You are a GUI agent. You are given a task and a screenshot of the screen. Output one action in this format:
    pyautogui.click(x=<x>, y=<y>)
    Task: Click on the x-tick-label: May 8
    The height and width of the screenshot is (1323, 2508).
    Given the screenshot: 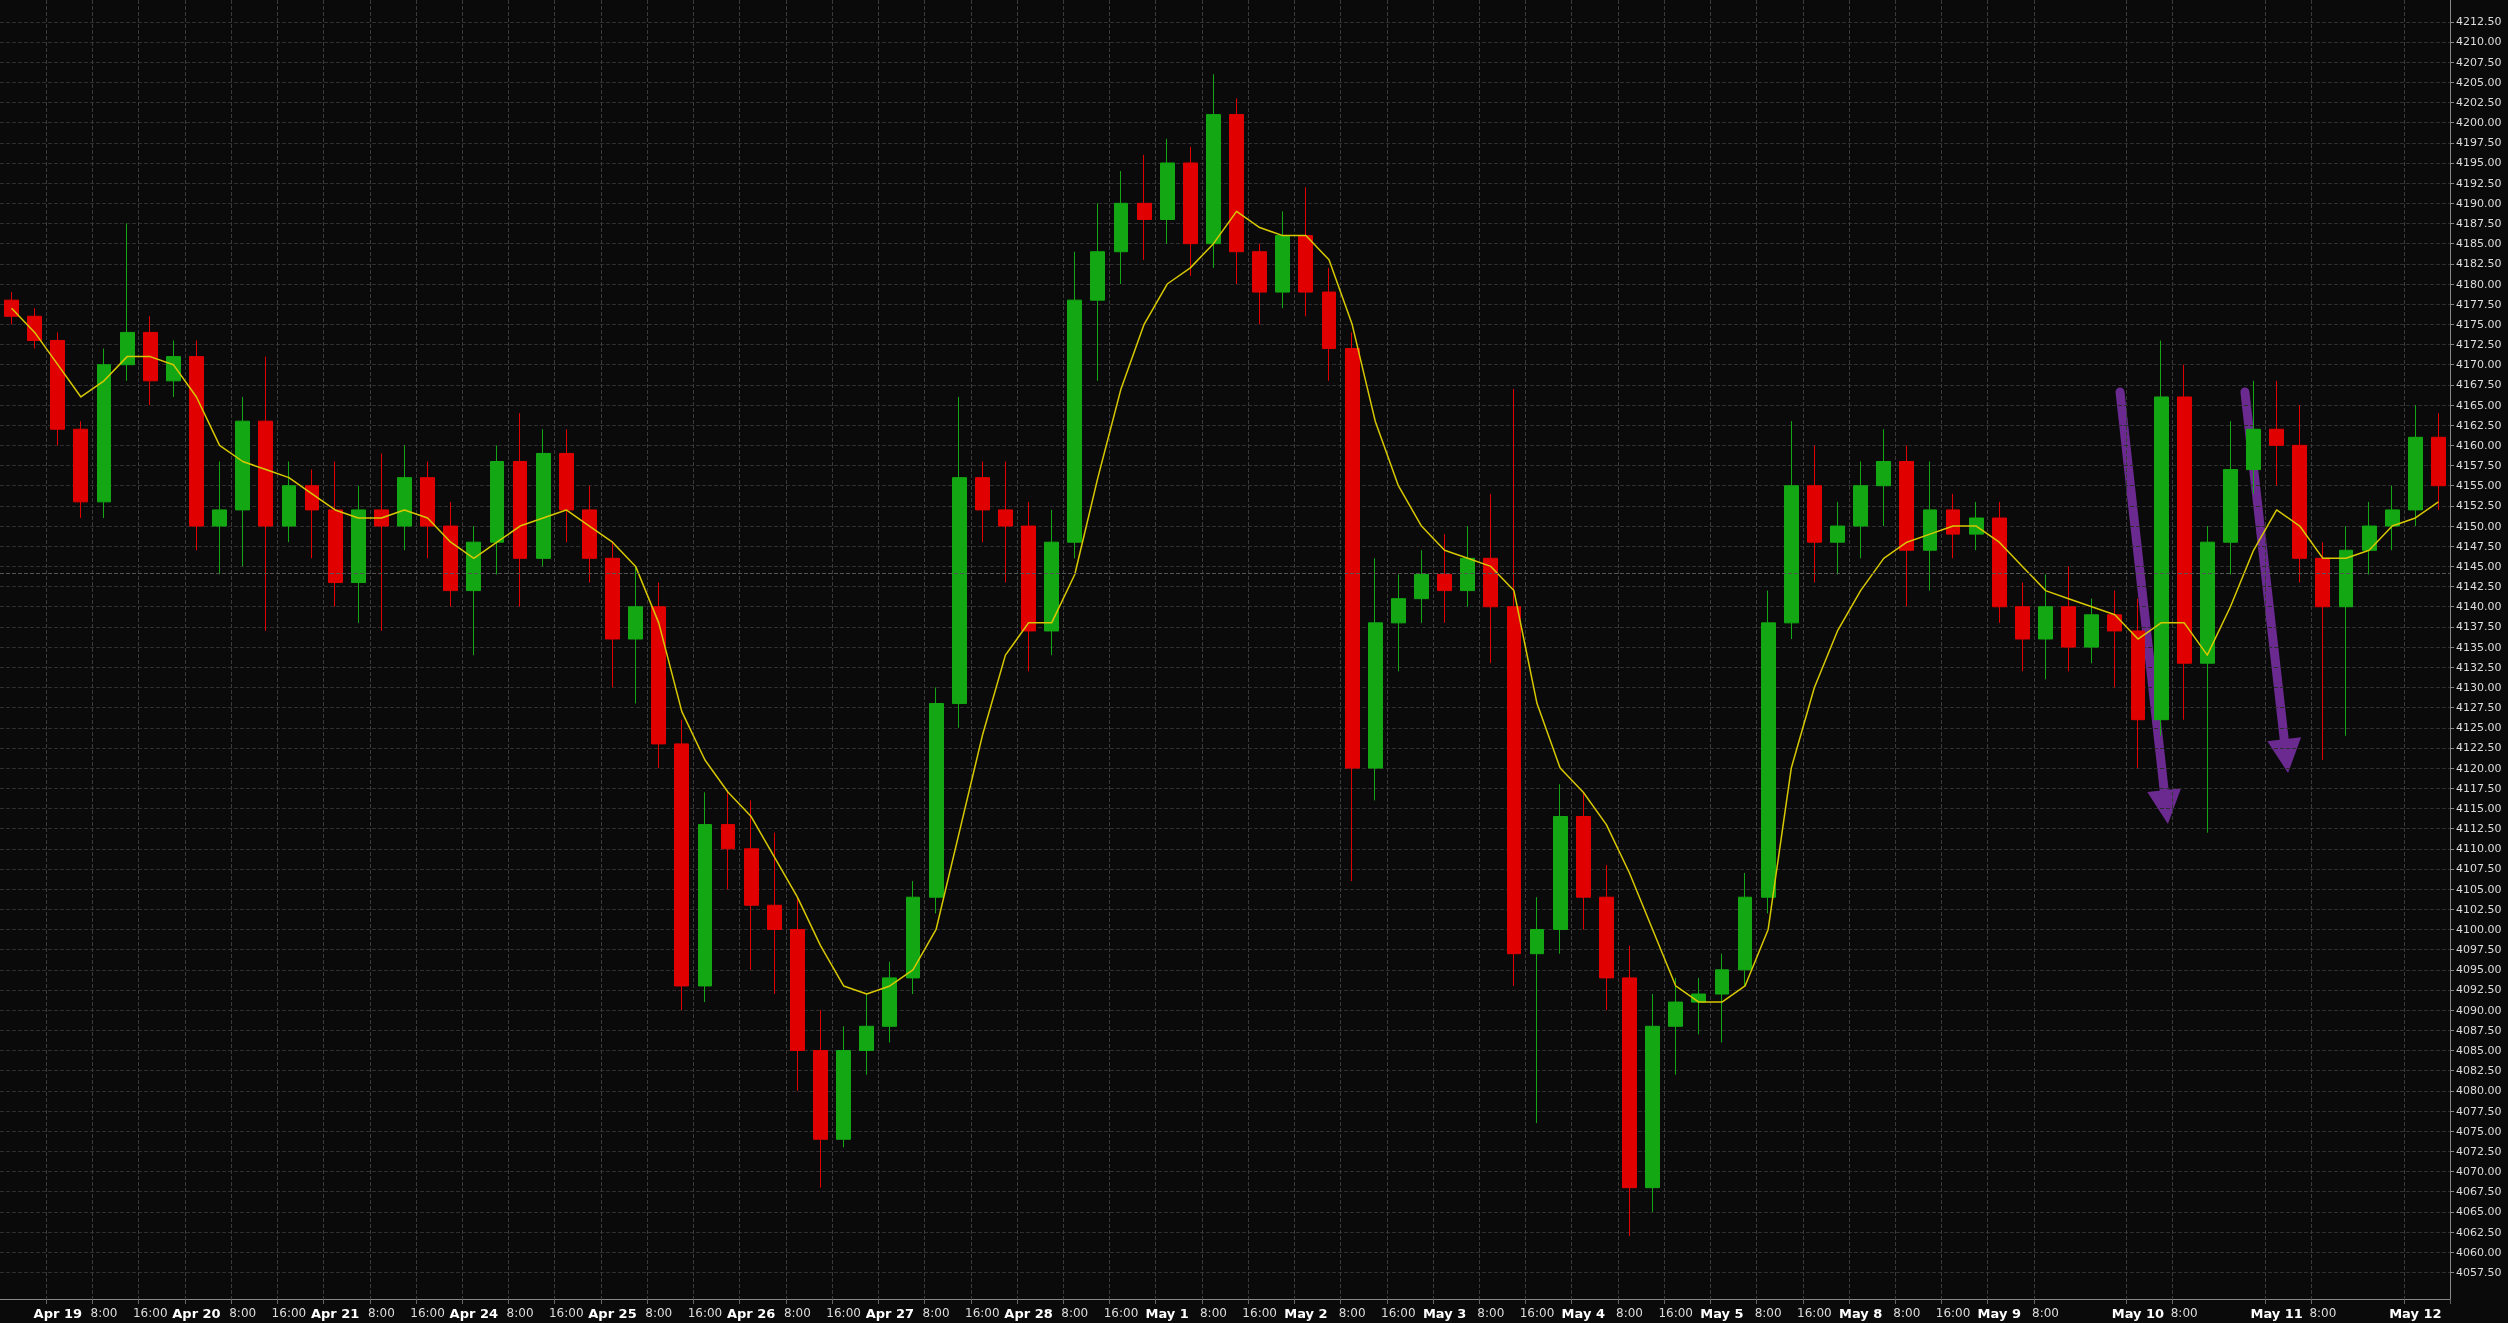 What is the action you would take?
    pyautogui.click(x=1860, y=1313)
    